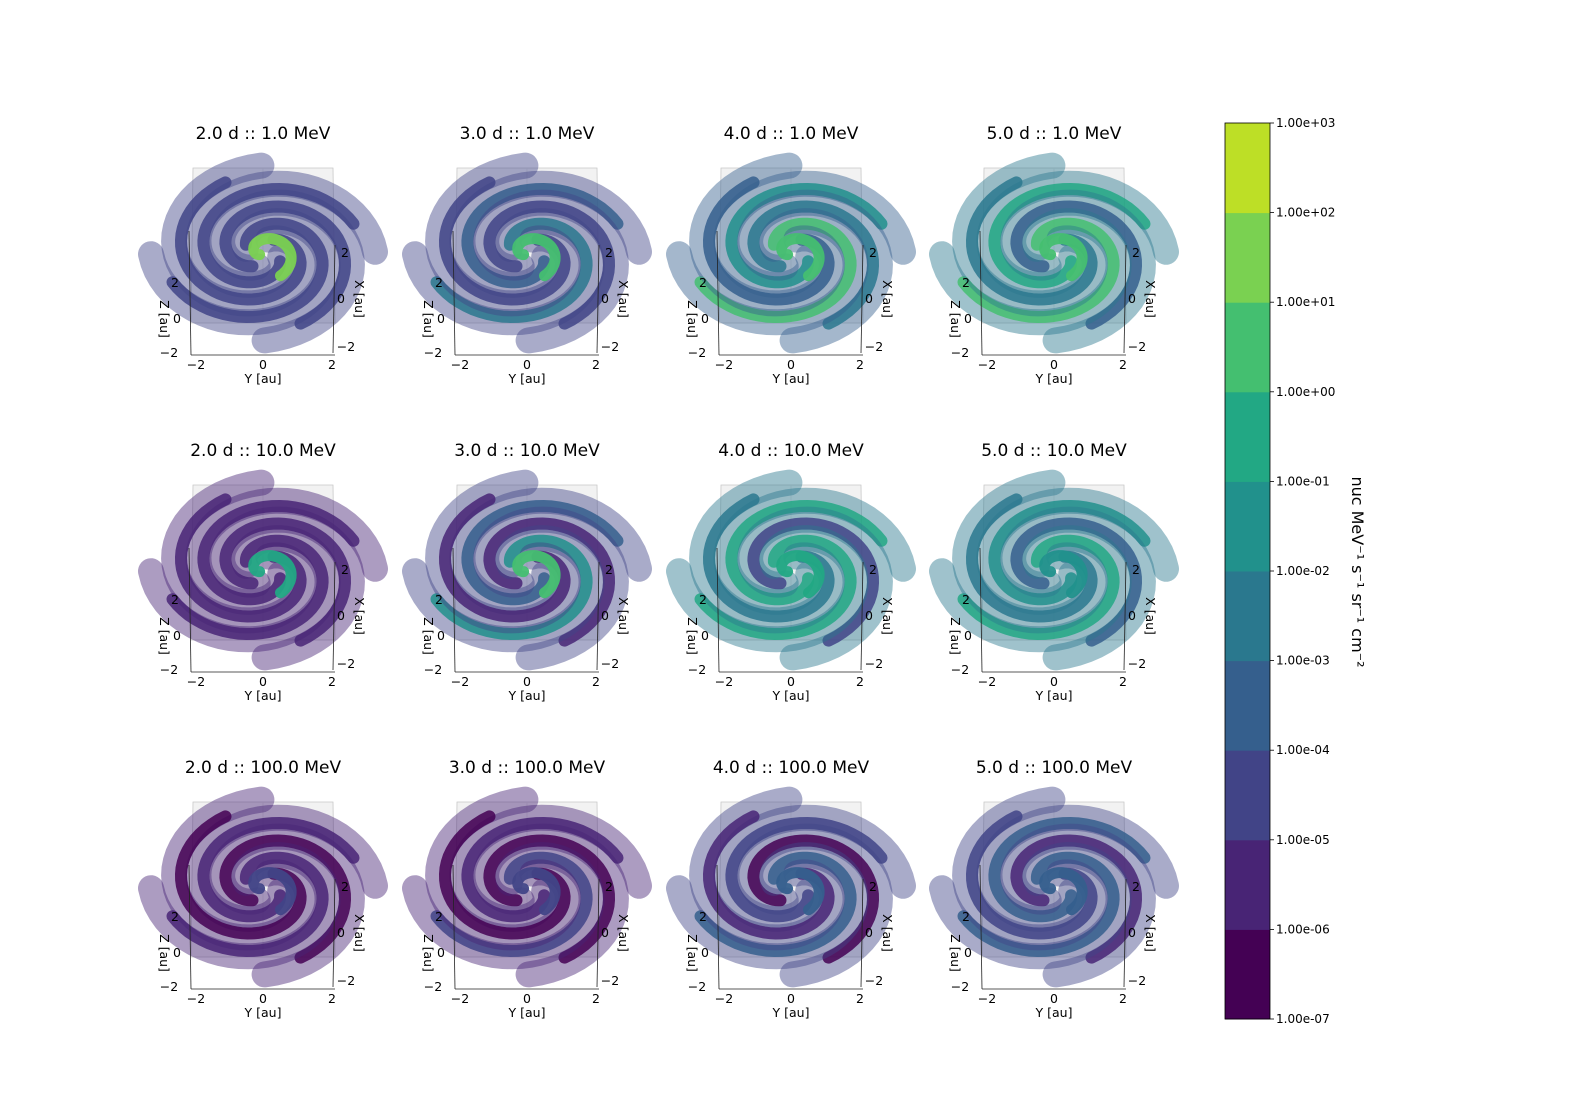 This screenshot has height=1119, width=1579. I want to click on colorbar-tick-label: 1.00e-03, so click(1303, 661).